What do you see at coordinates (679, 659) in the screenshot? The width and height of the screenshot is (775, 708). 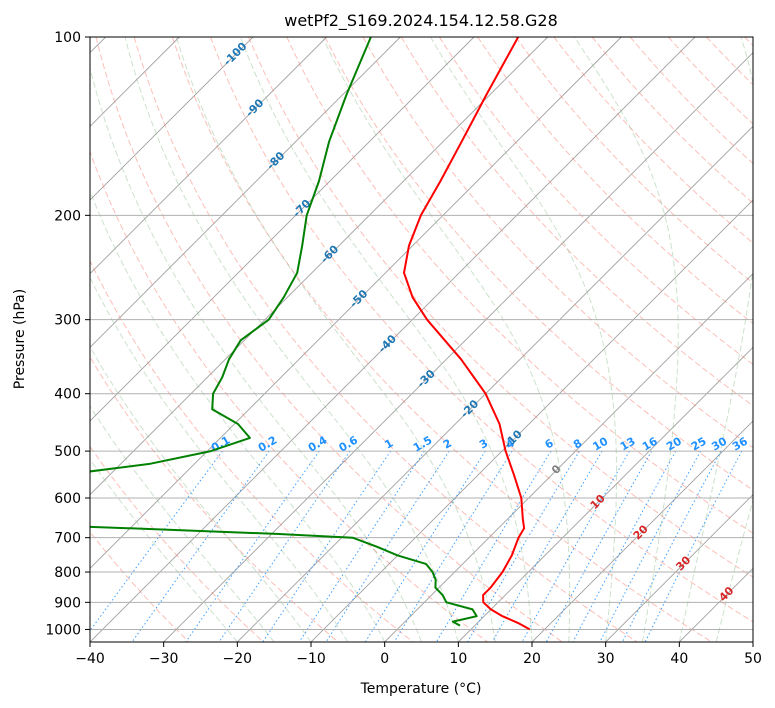 I see `x-tick-label: 40` at bounding box center [679, 659].